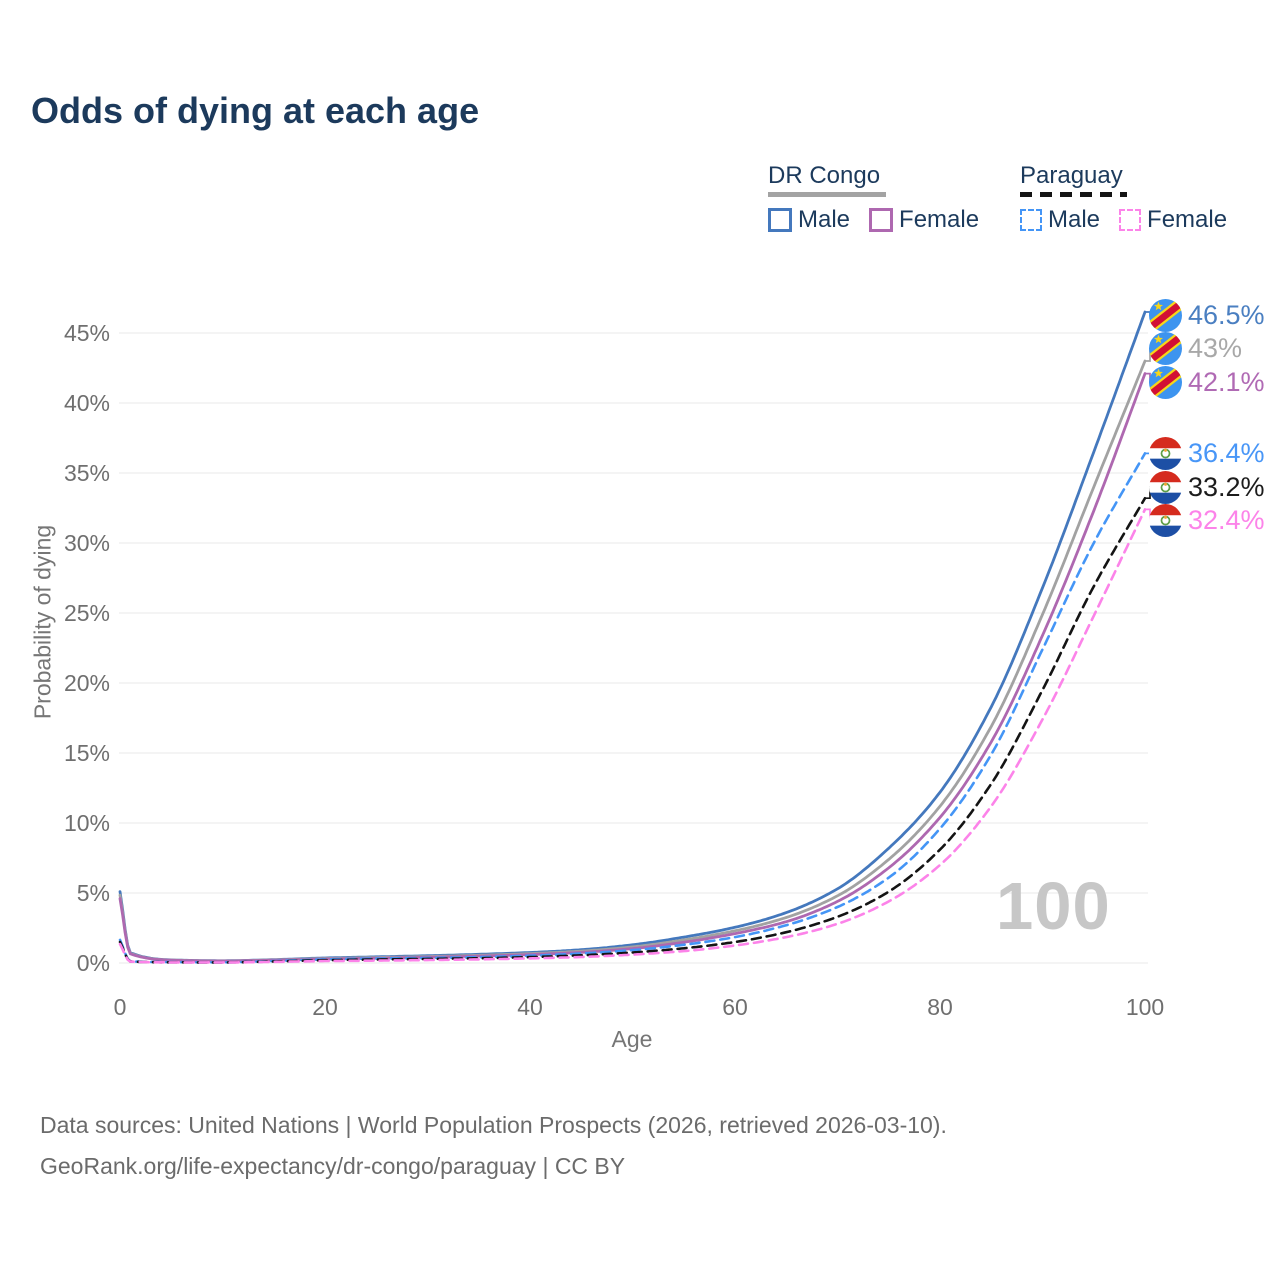 This screenshot has height=1280, width=1280. I want to click on y-tick-label: 5%, so click(93, 893).